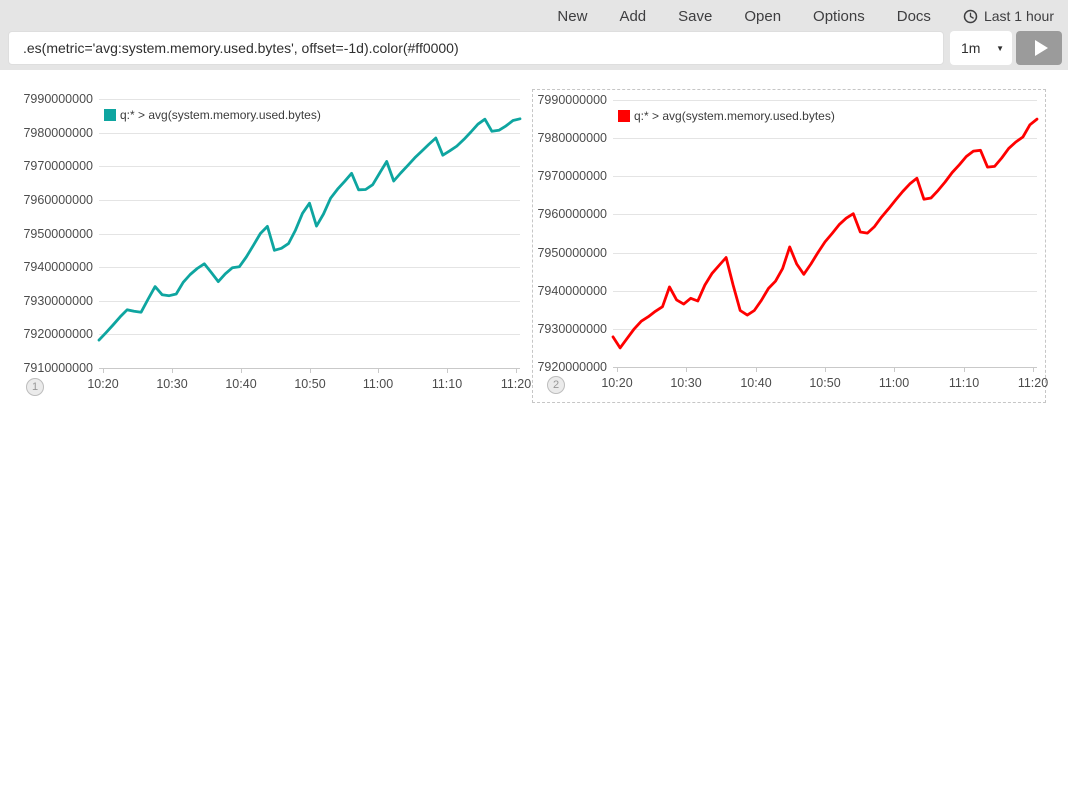 Image resolution: width=1068 pixels, height=797 pixels. Describe the element at coordinates (476, 48) in the screenshot. I see `query-input` at that location.